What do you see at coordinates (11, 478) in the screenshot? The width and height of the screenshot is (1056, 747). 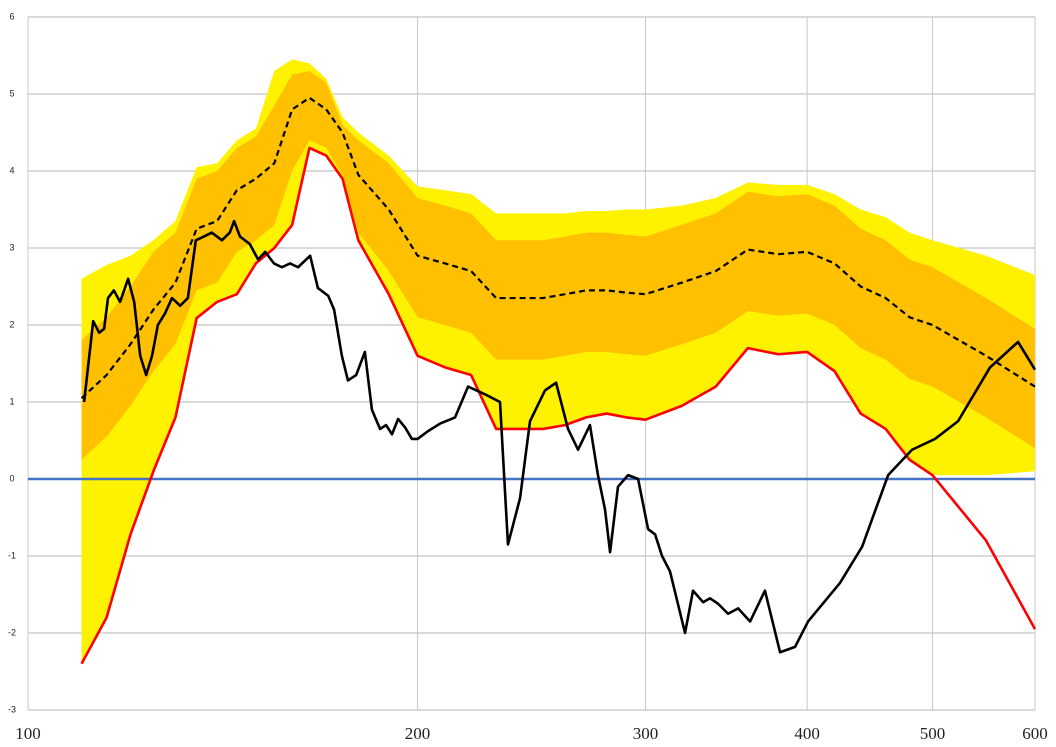 I see `y-tick-label: 0` at bounding box center [11, 478].